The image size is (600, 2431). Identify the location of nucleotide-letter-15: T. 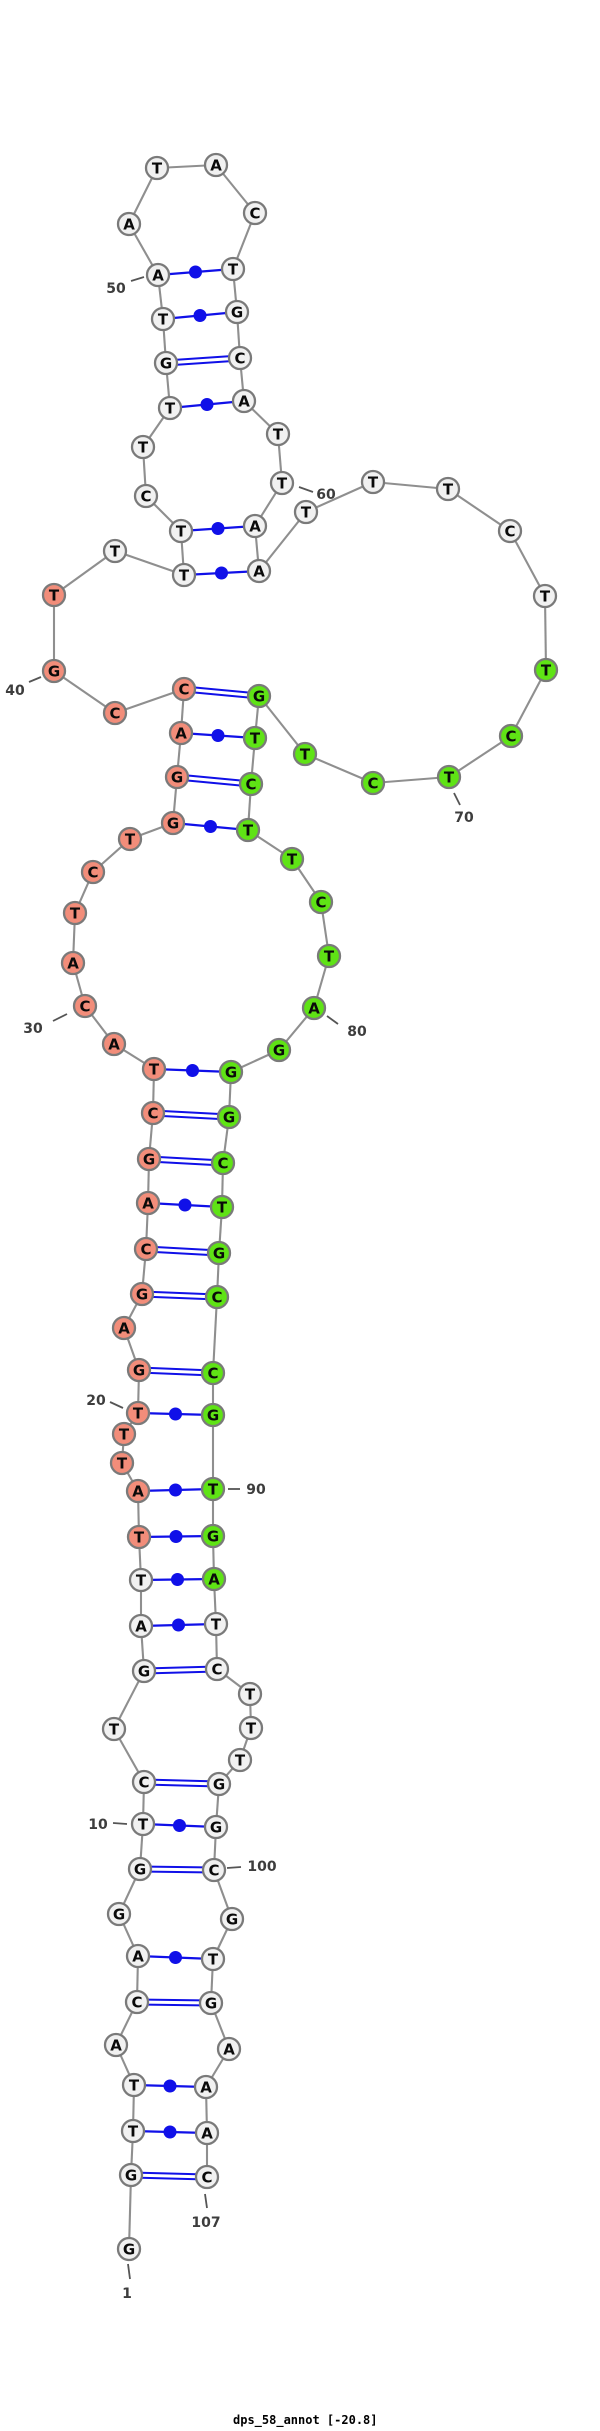
(141, 1580).